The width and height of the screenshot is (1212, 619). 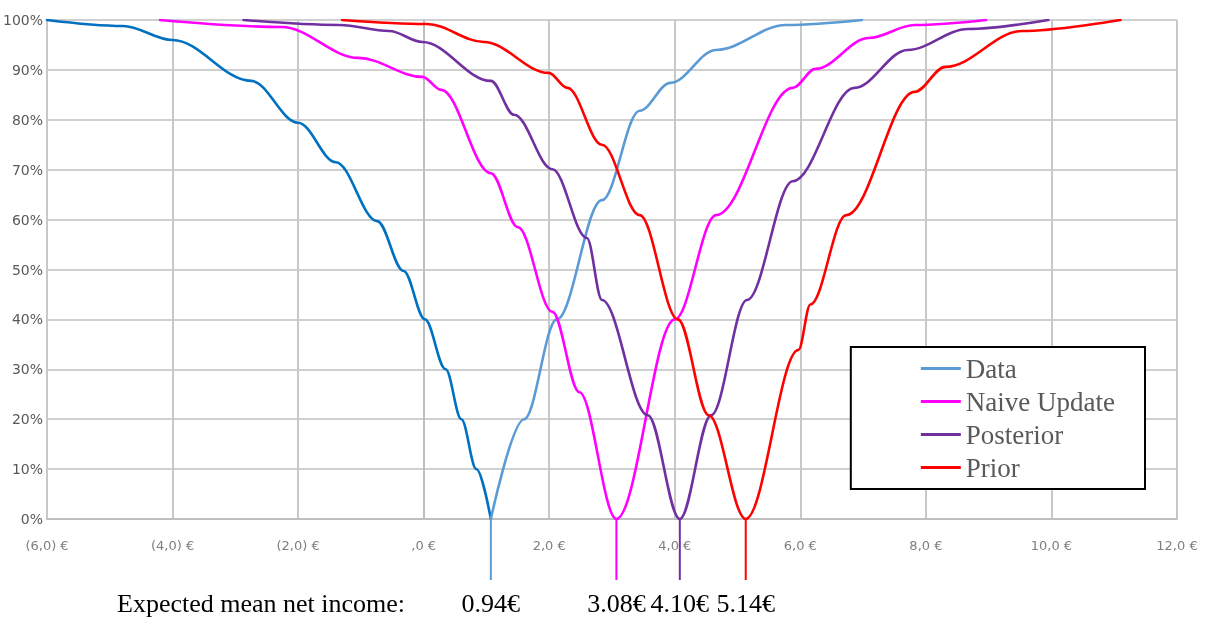 What do you see at coordinates (23, 20) in the screenshot?
I see `y-tick-label: 100%` at bounding box center [23, 20].